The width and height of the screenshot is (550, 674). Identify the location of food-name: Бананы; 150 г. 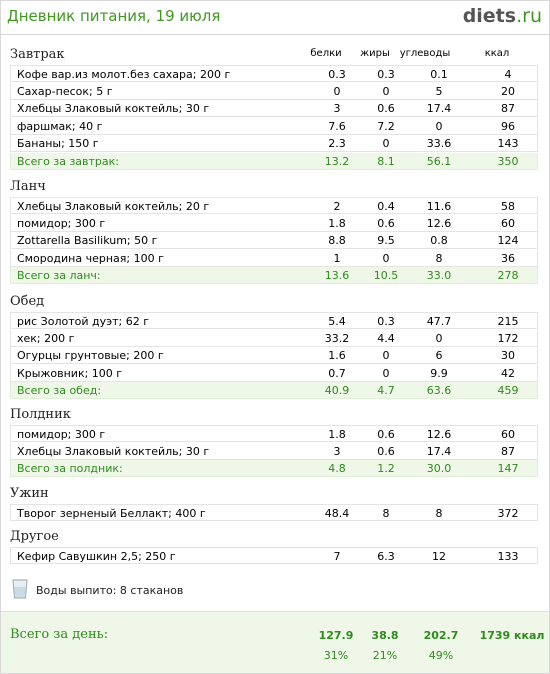
(58, 143).